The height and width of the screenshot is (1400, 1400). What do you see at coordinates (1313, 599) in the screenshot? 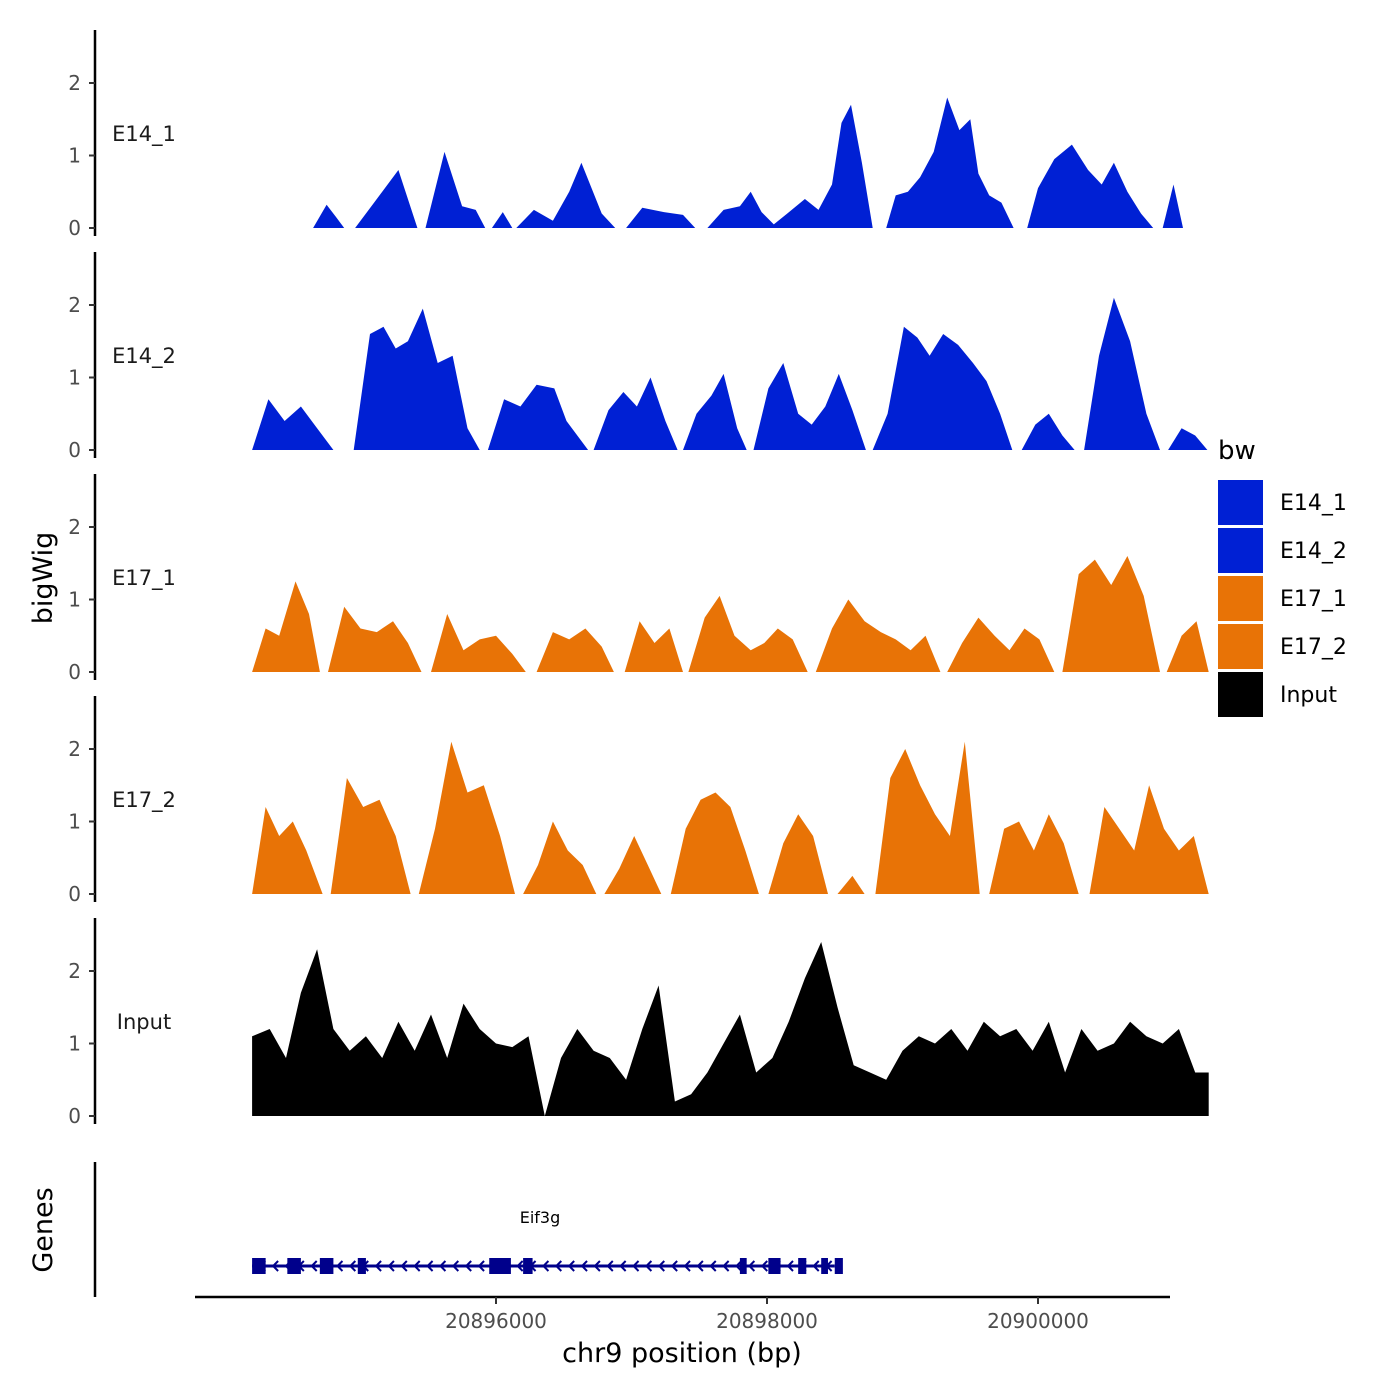
I see `legend-label: E17_1` at bounding box center [1313, 599].